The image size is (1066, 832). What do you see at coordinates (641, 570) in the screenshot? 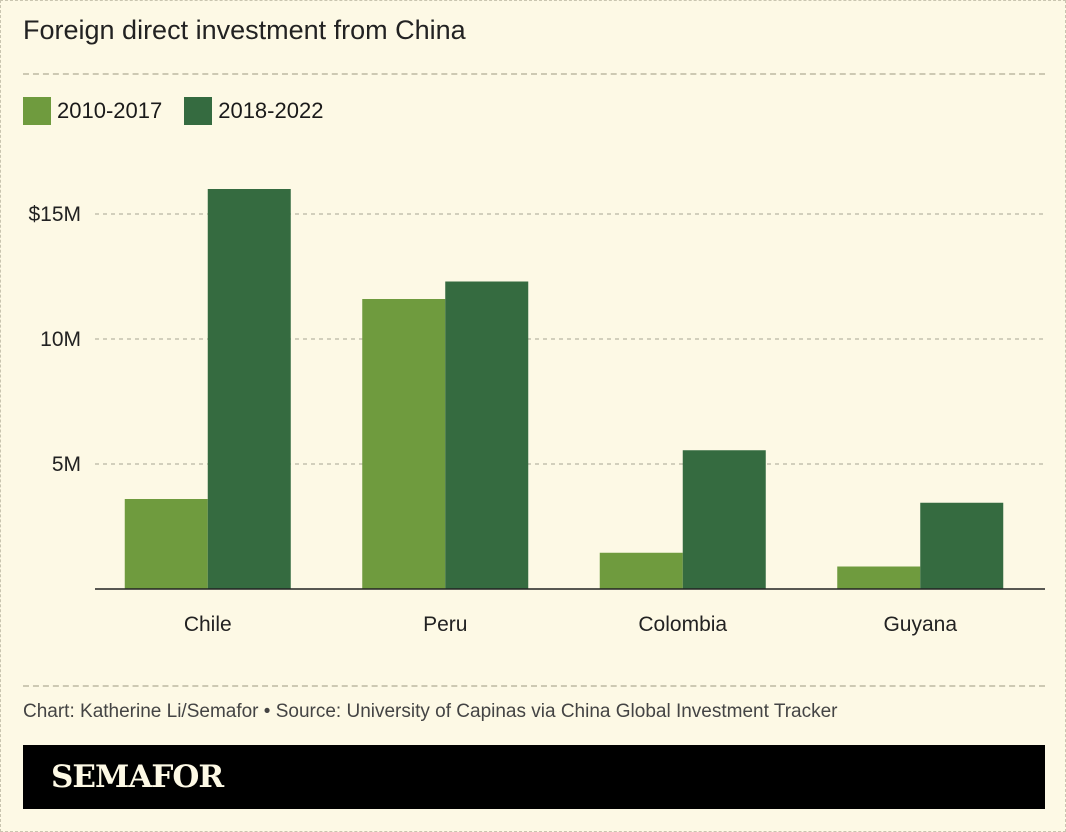
I see `bar-colombia-2010-2017` at bounding box center [641, 570].